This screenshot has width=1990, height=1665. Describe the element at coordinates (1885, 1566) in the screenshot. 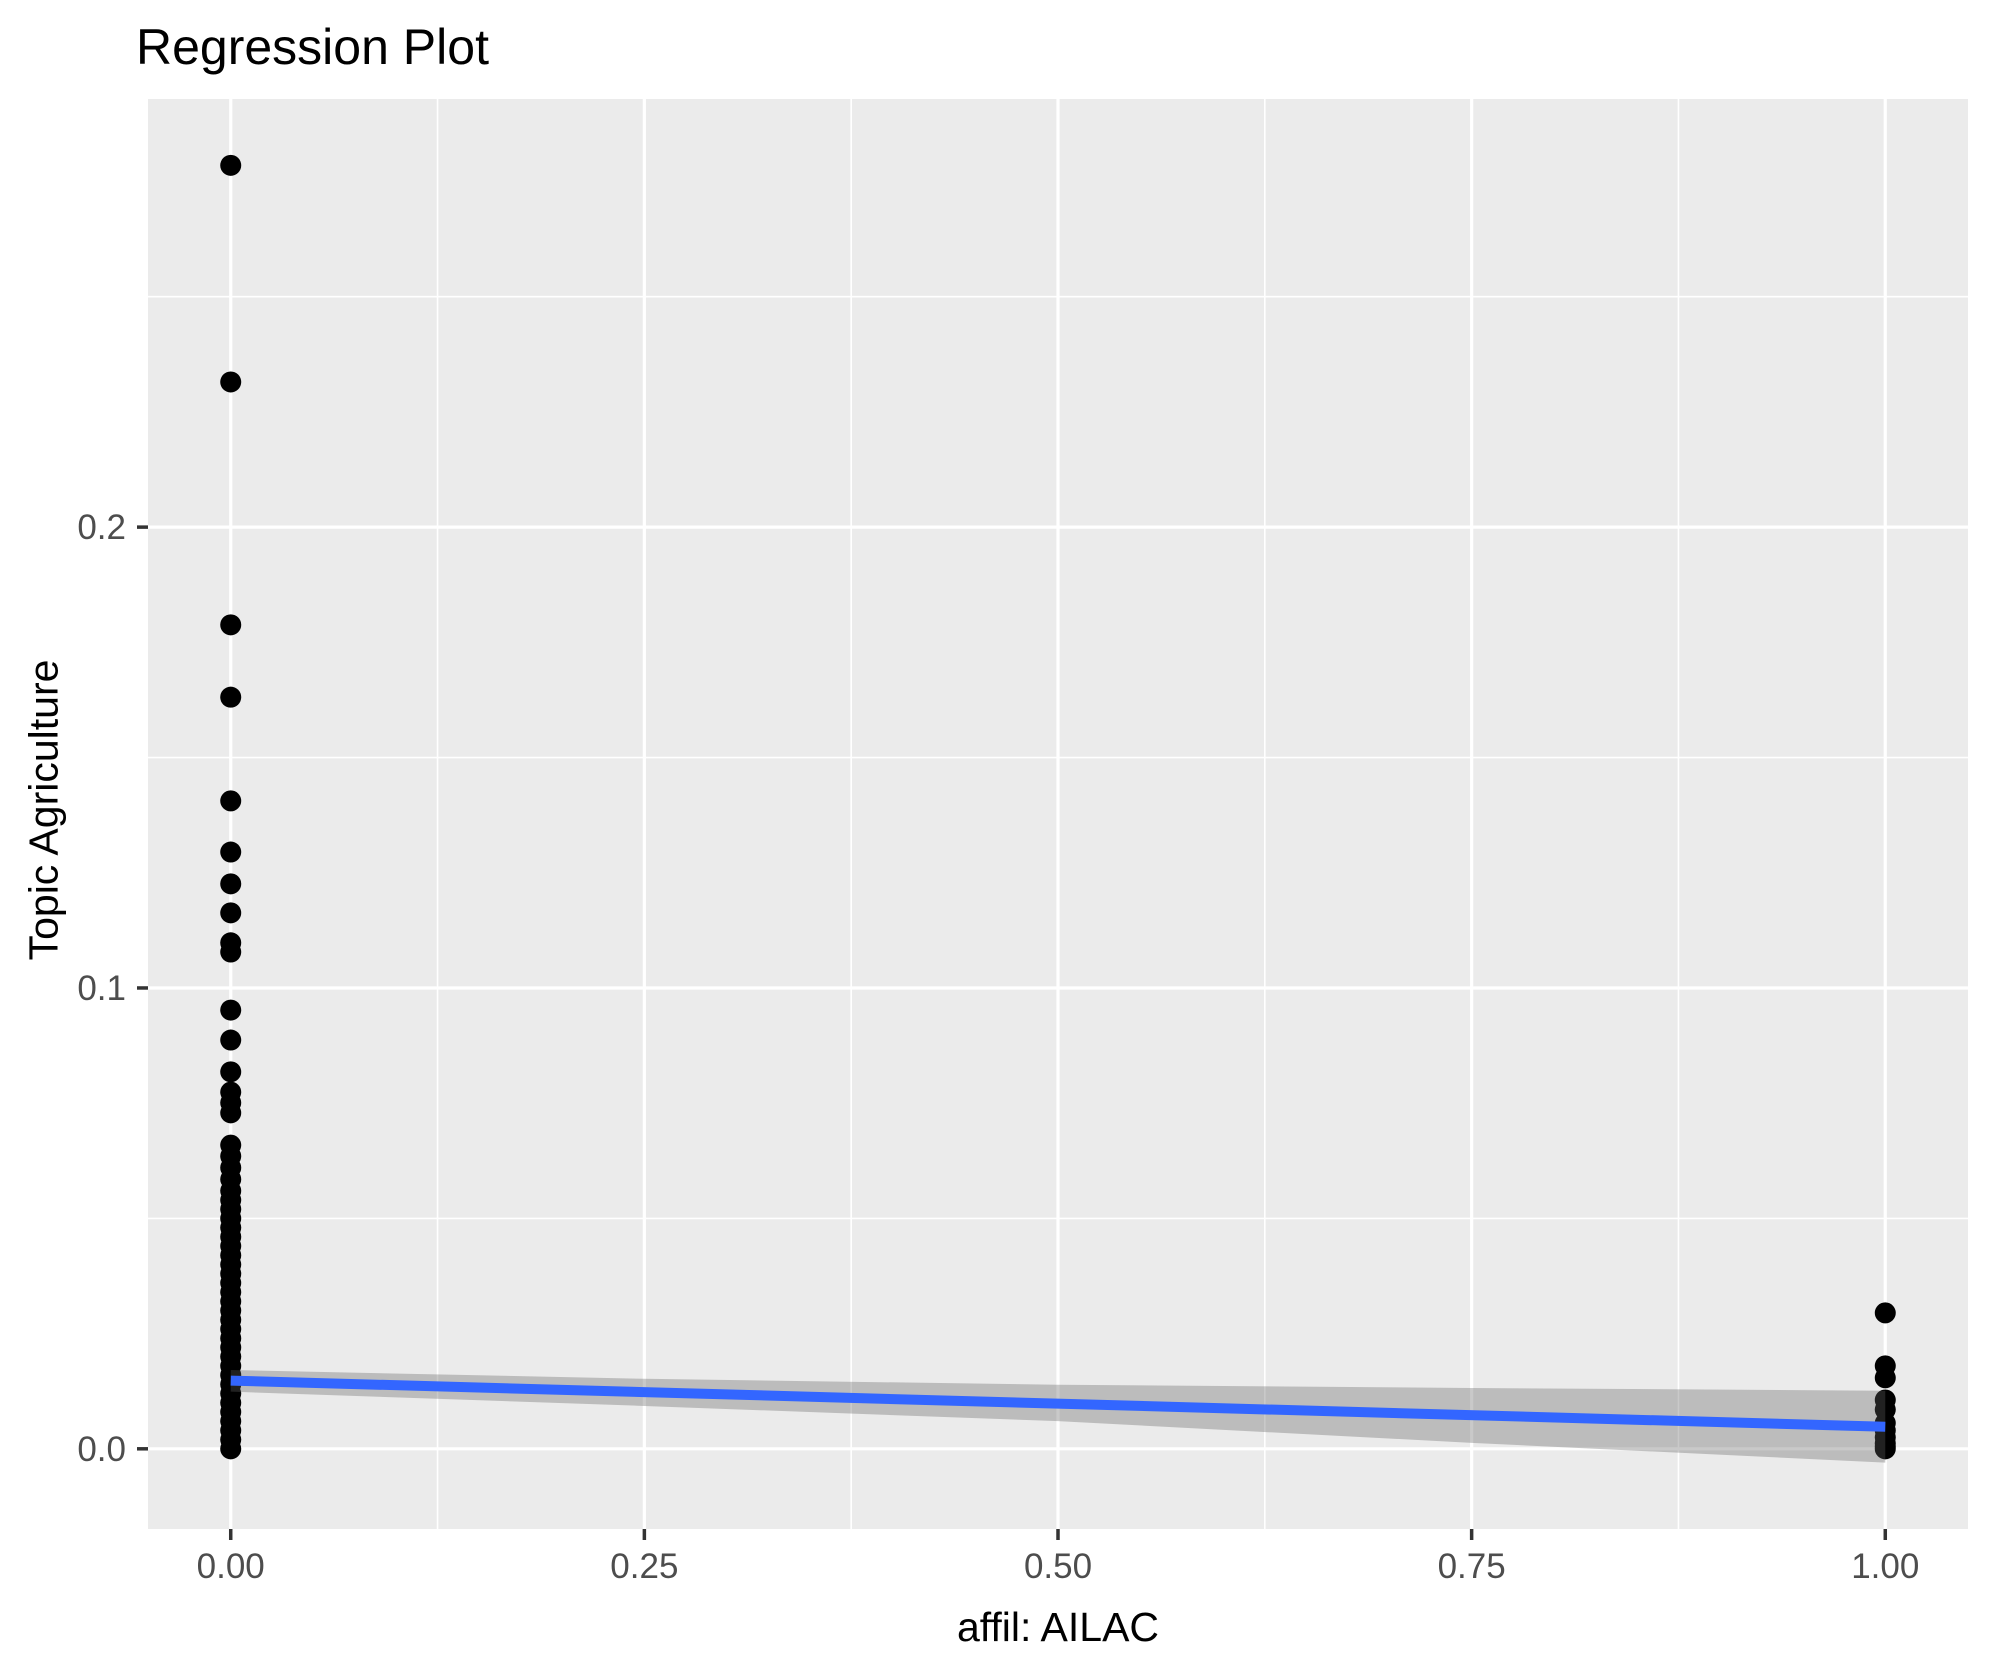

I see `x-tick-label: 1.00` at that location.